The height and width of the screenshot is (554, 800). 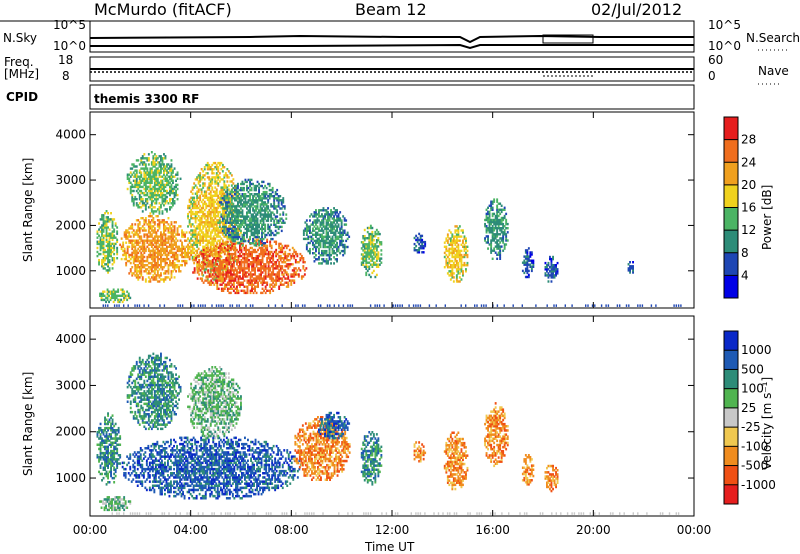 What do you see at coordinates (724, 25) in the screenshot?
I see `nsearch-tick-top: 10^5` at bounding box center [724, 25].